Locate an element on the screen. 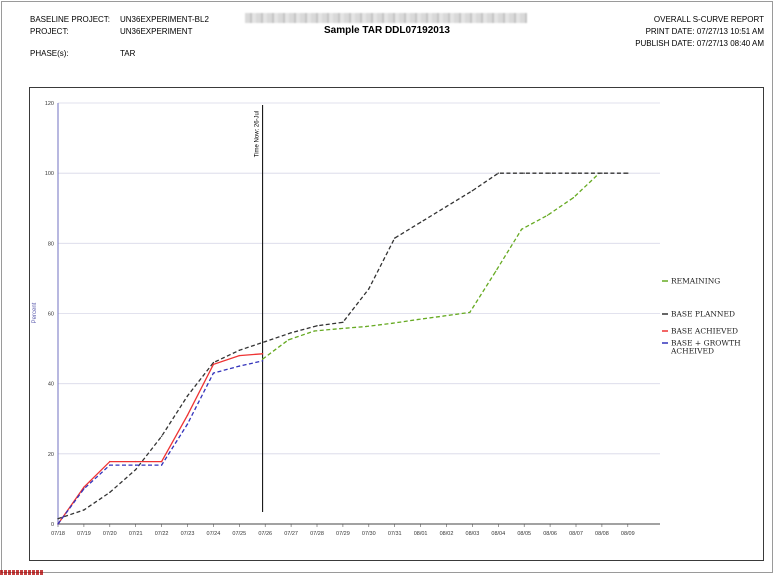  x-tick-label: 07/29 is located at coordinates (343, 534).